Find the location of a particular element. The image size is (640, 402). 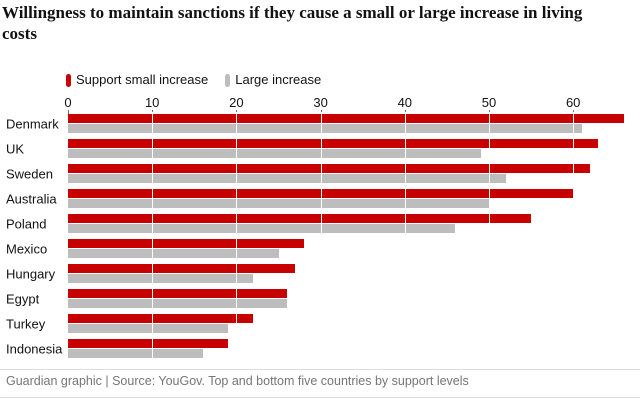

bar-row-uk: UK is located at coordinates (320, 148).